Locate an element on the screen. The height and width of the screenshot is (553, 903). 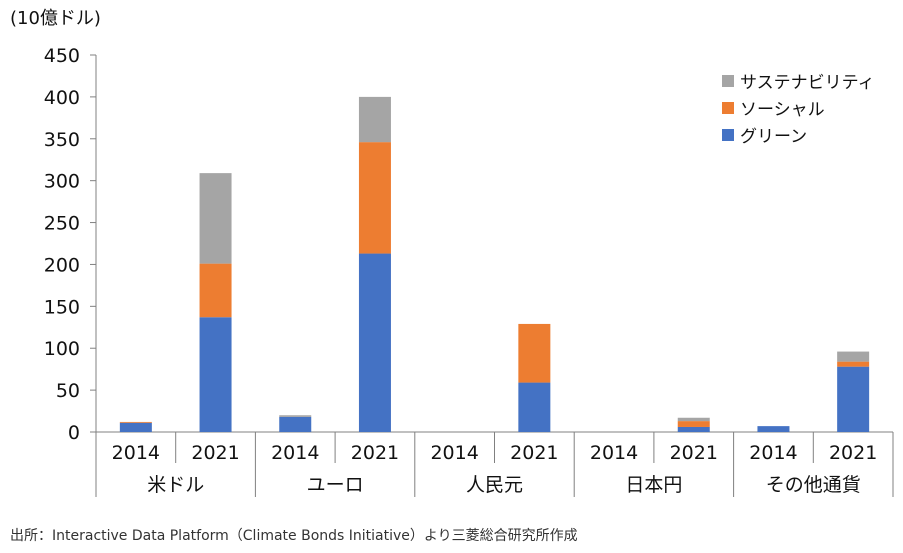
y-axis-unit-label: (10億ドル) is located at coordinates (55, 18).